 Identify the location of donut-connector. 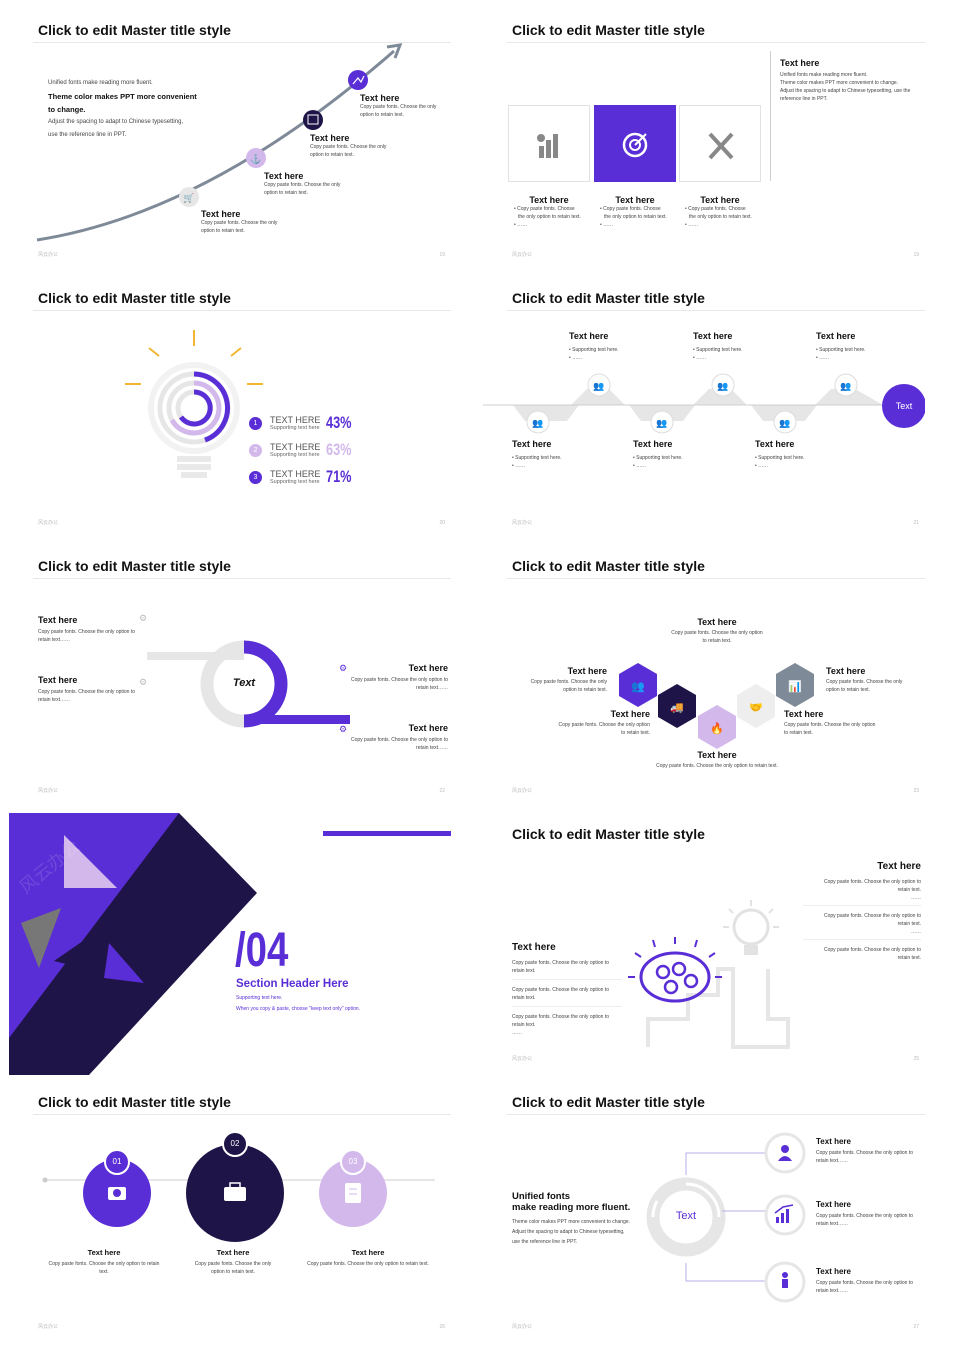
(726, 1217).